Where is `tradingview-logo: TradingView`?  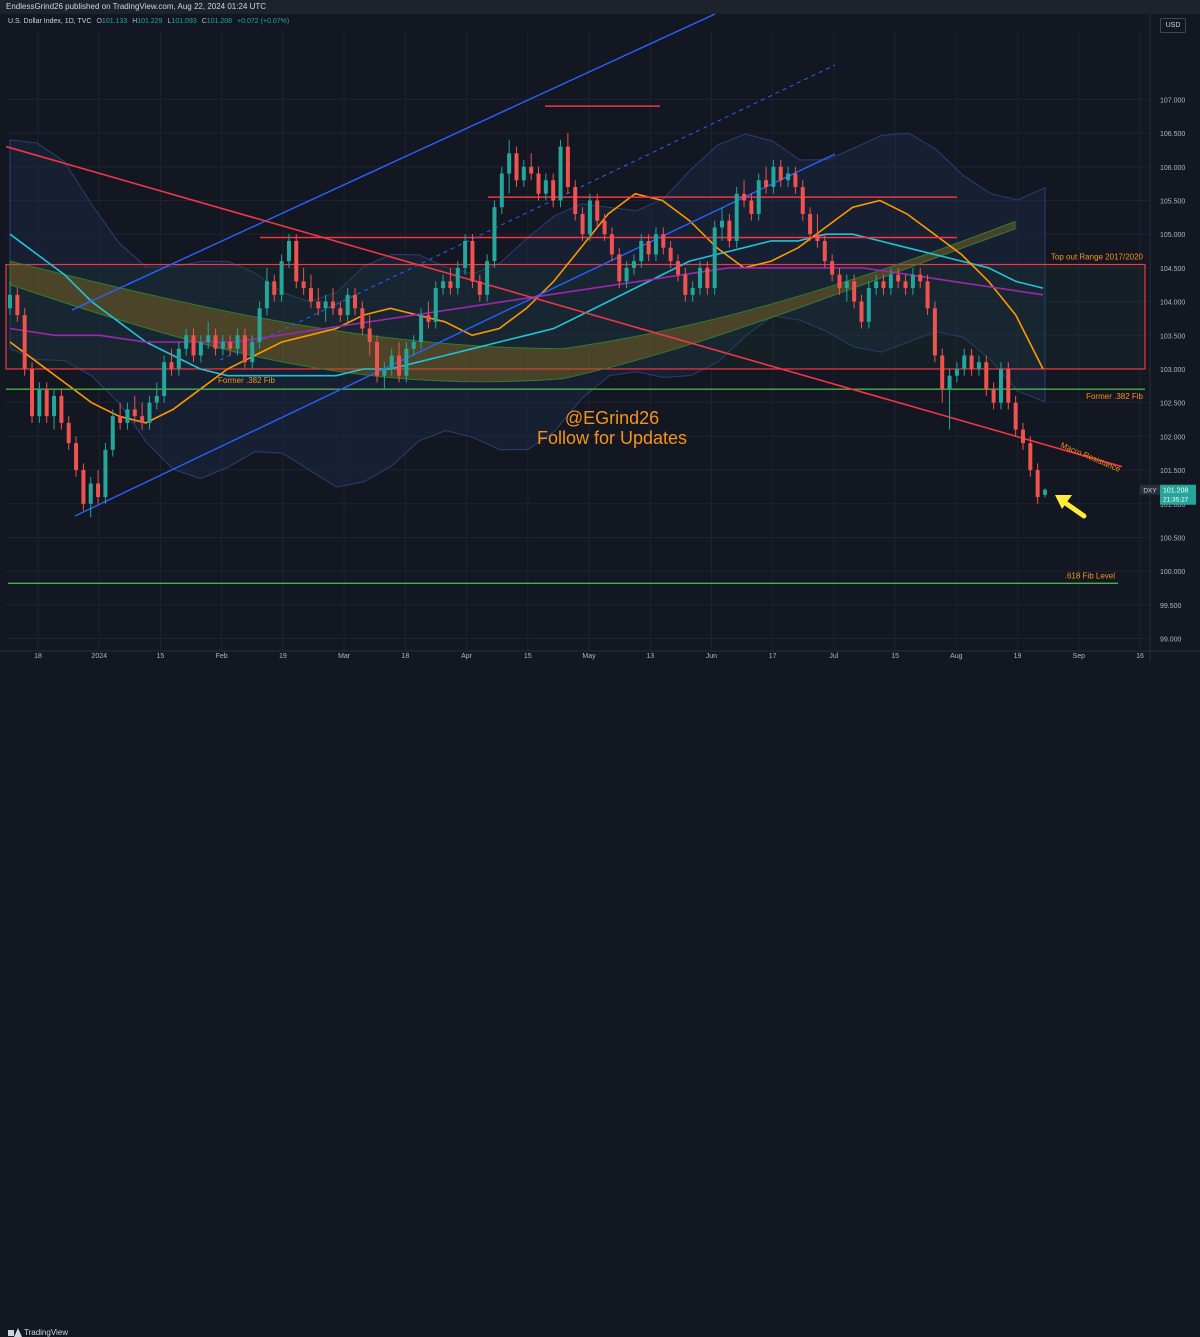 tradingview-logo: TradingView is located at coordinates (38, 1332).